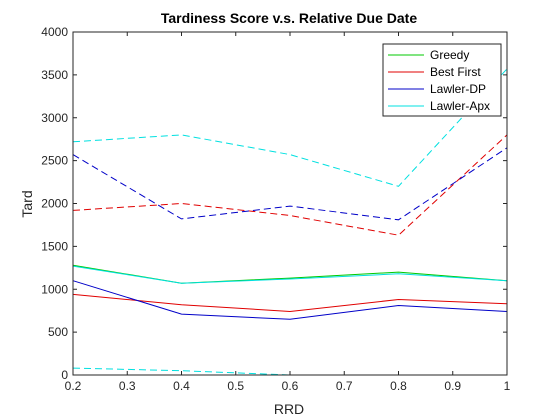  Describe the element at coordinates (73, 386) in the screenshot. I see `x-tick-label: 0.2` at that location.